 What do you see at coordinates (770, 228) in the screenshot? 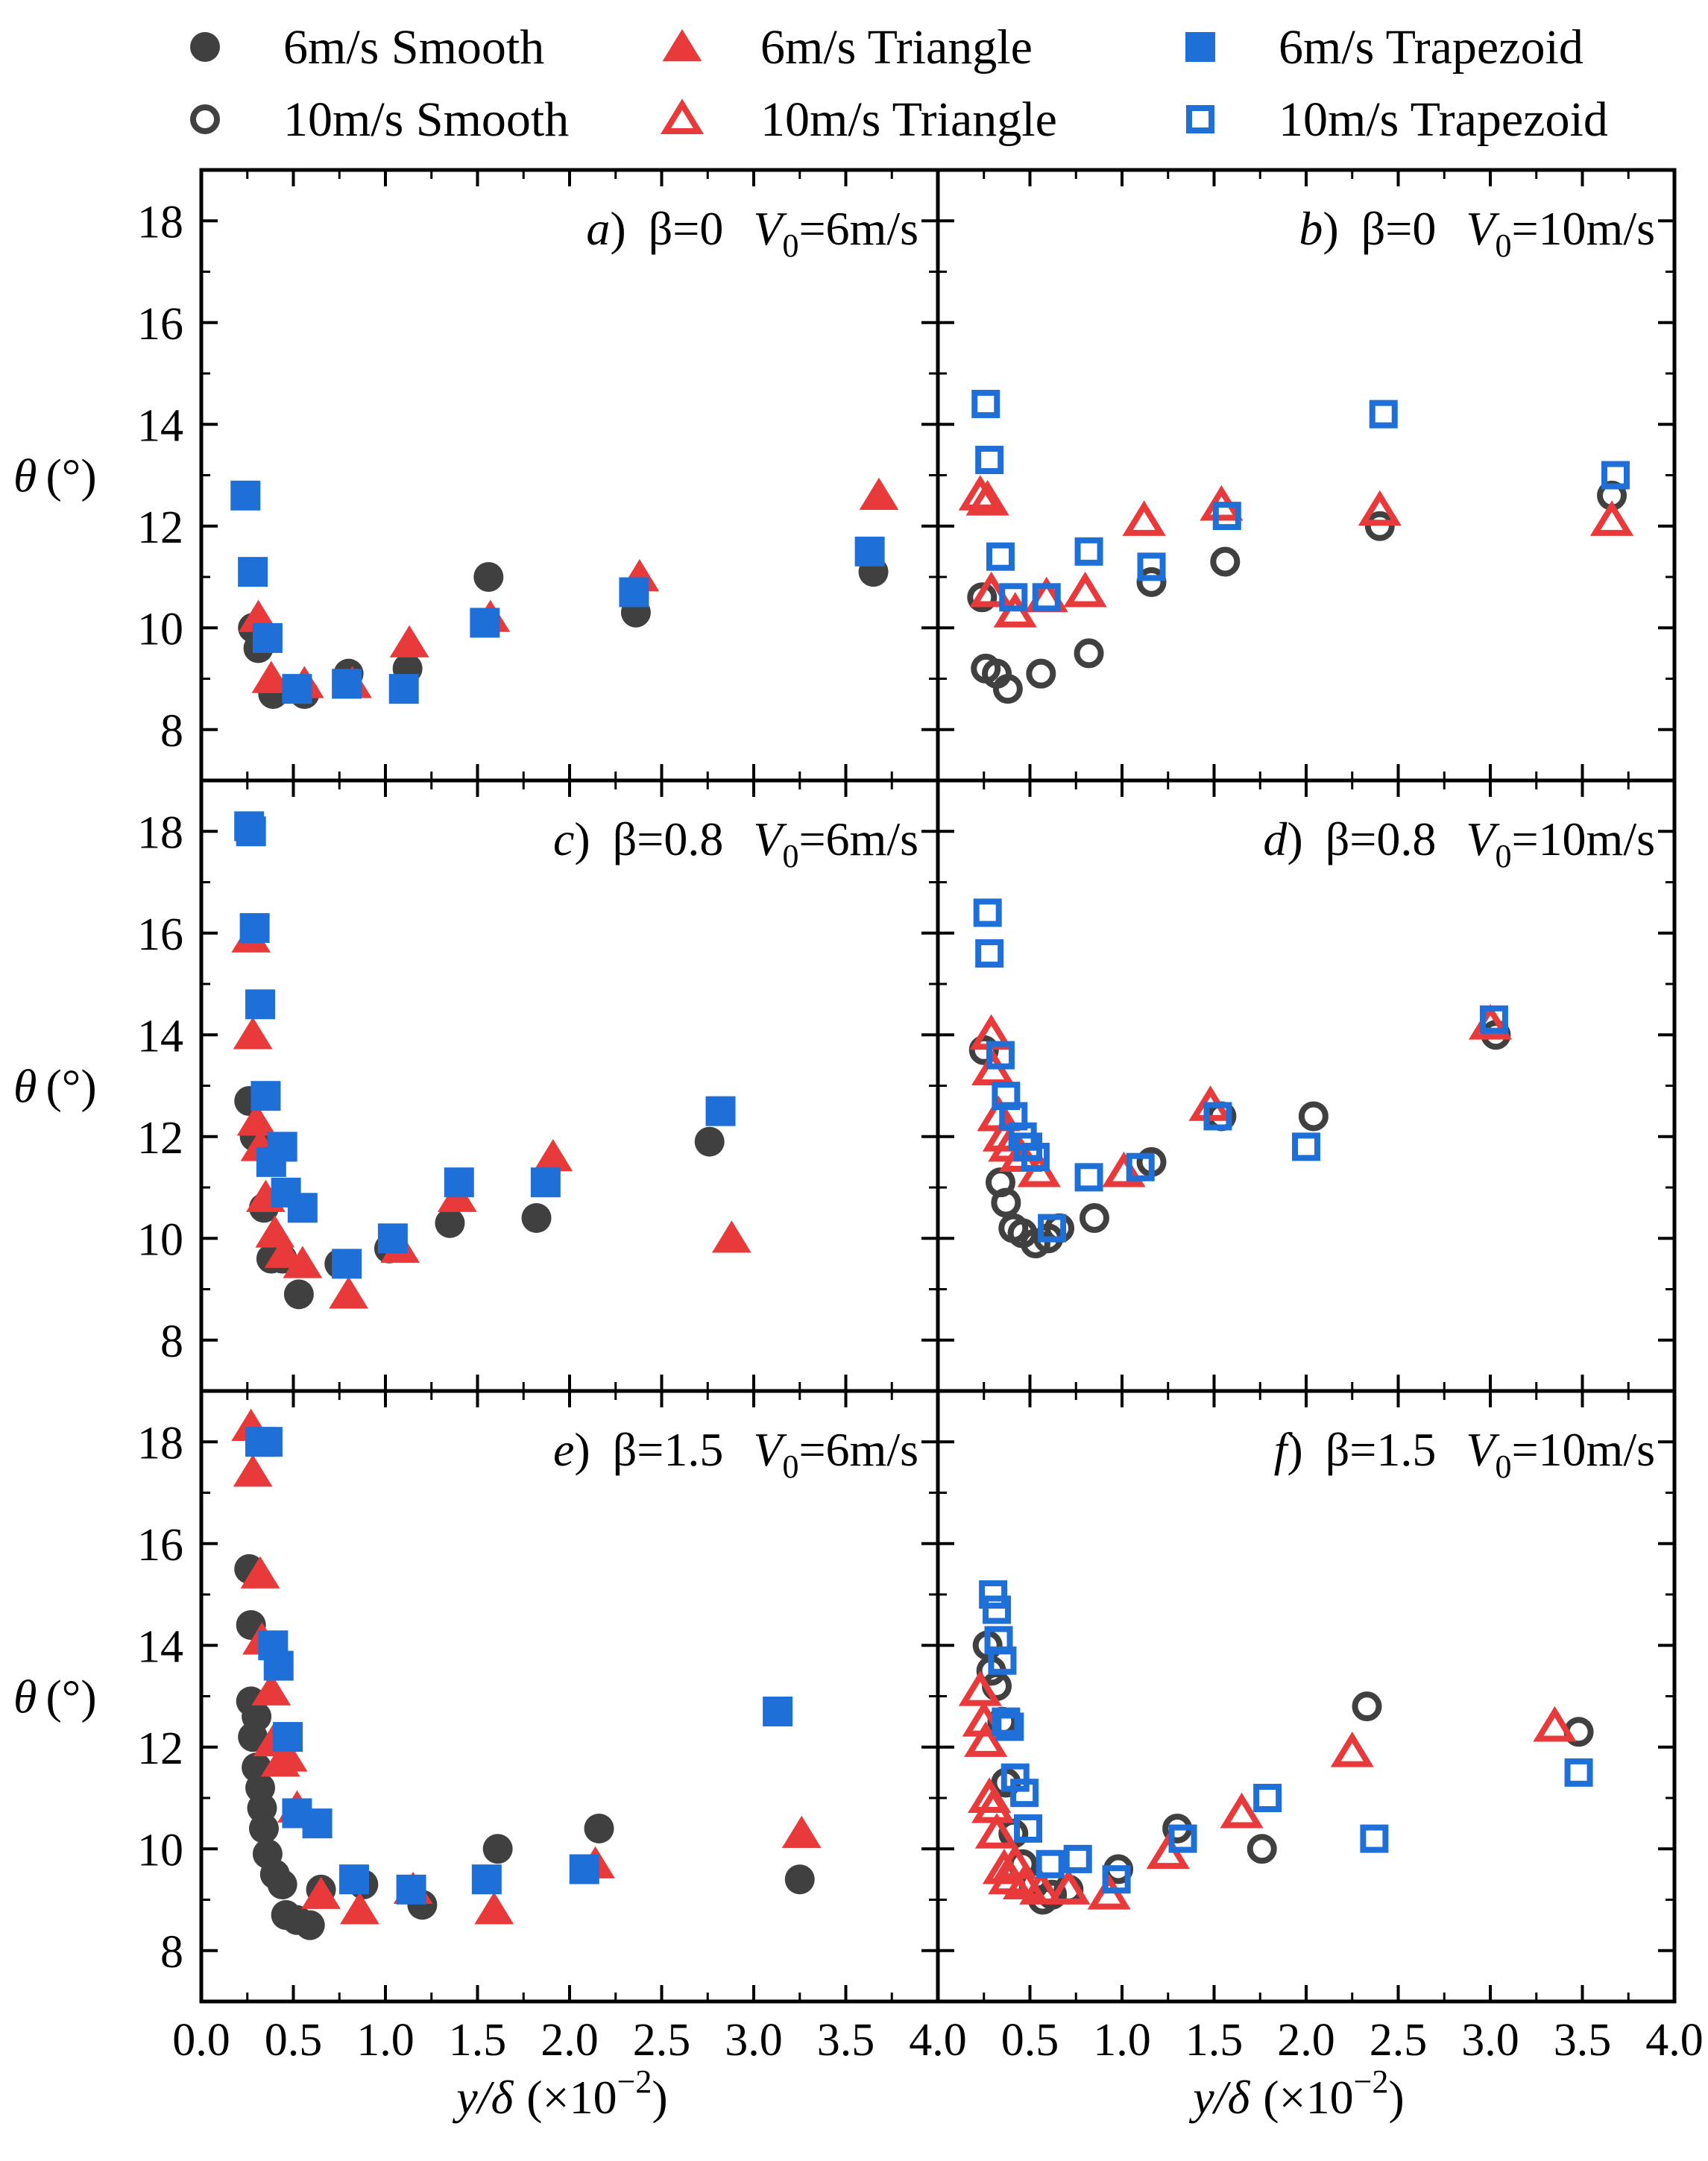
I see `panel-v0: V` at bounding box center [770, 228].